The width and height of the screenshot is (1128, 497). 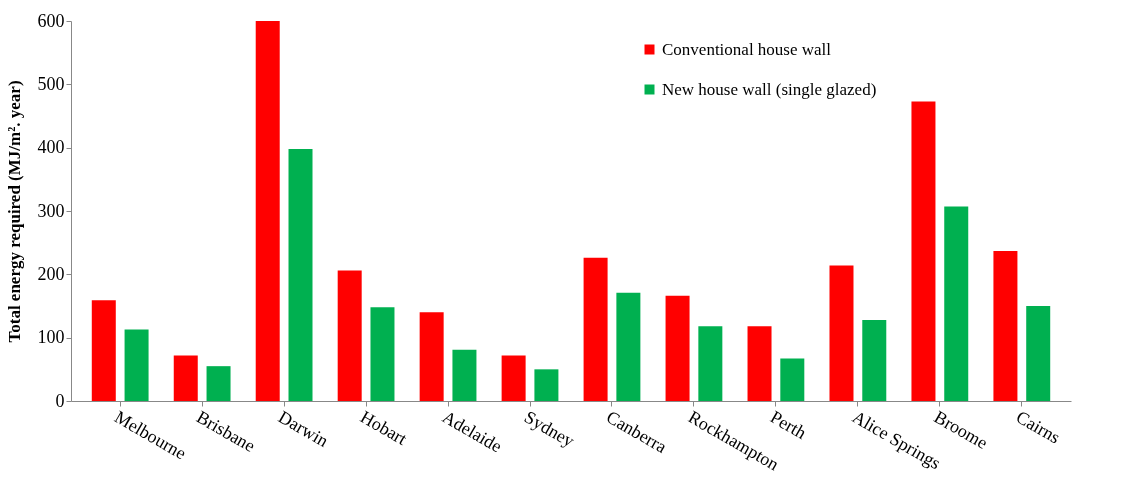 What do you see at coordinates (51, 83) in the screenshot?
I see `y-tick-label: 500` at bounding box center [51, 83].